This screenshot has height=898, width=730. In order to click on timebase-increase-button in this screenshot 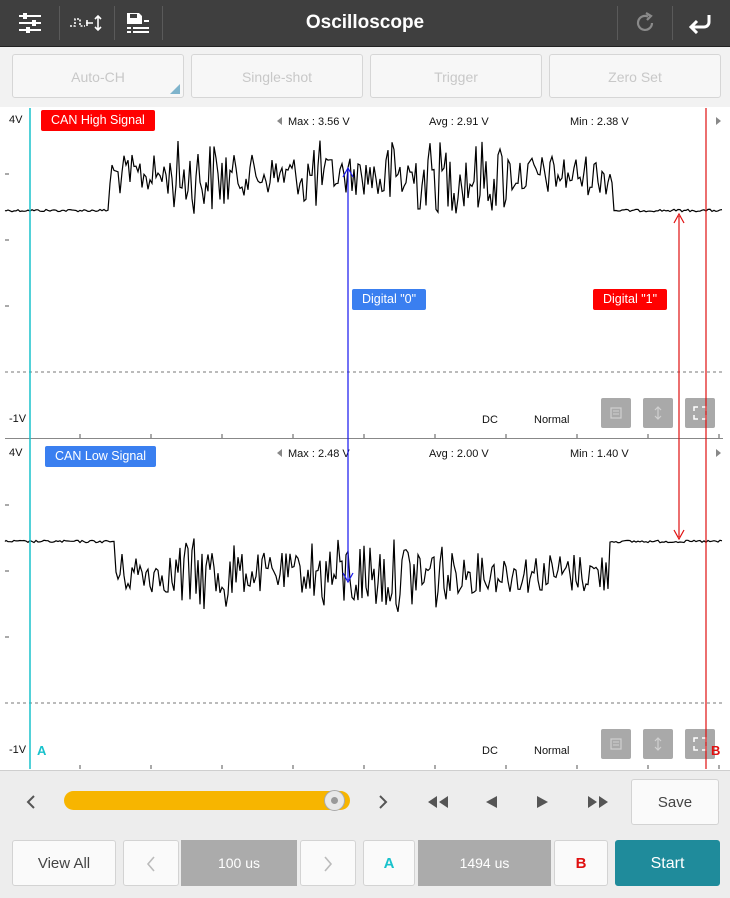, I will do `click(328, 863)`.